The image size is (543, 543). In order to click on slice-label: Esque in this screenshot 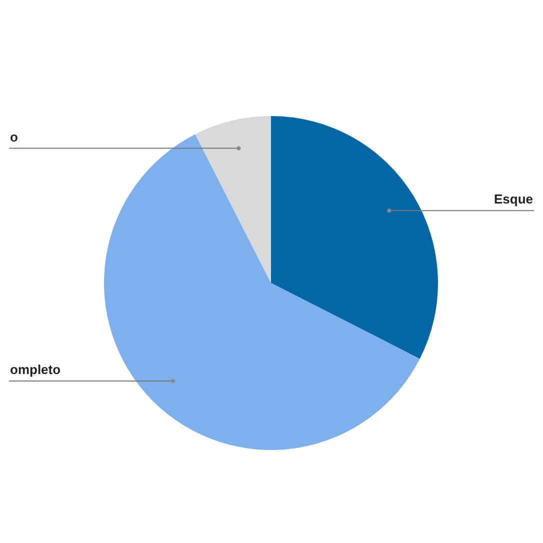, I will do `click(513, 199)`.